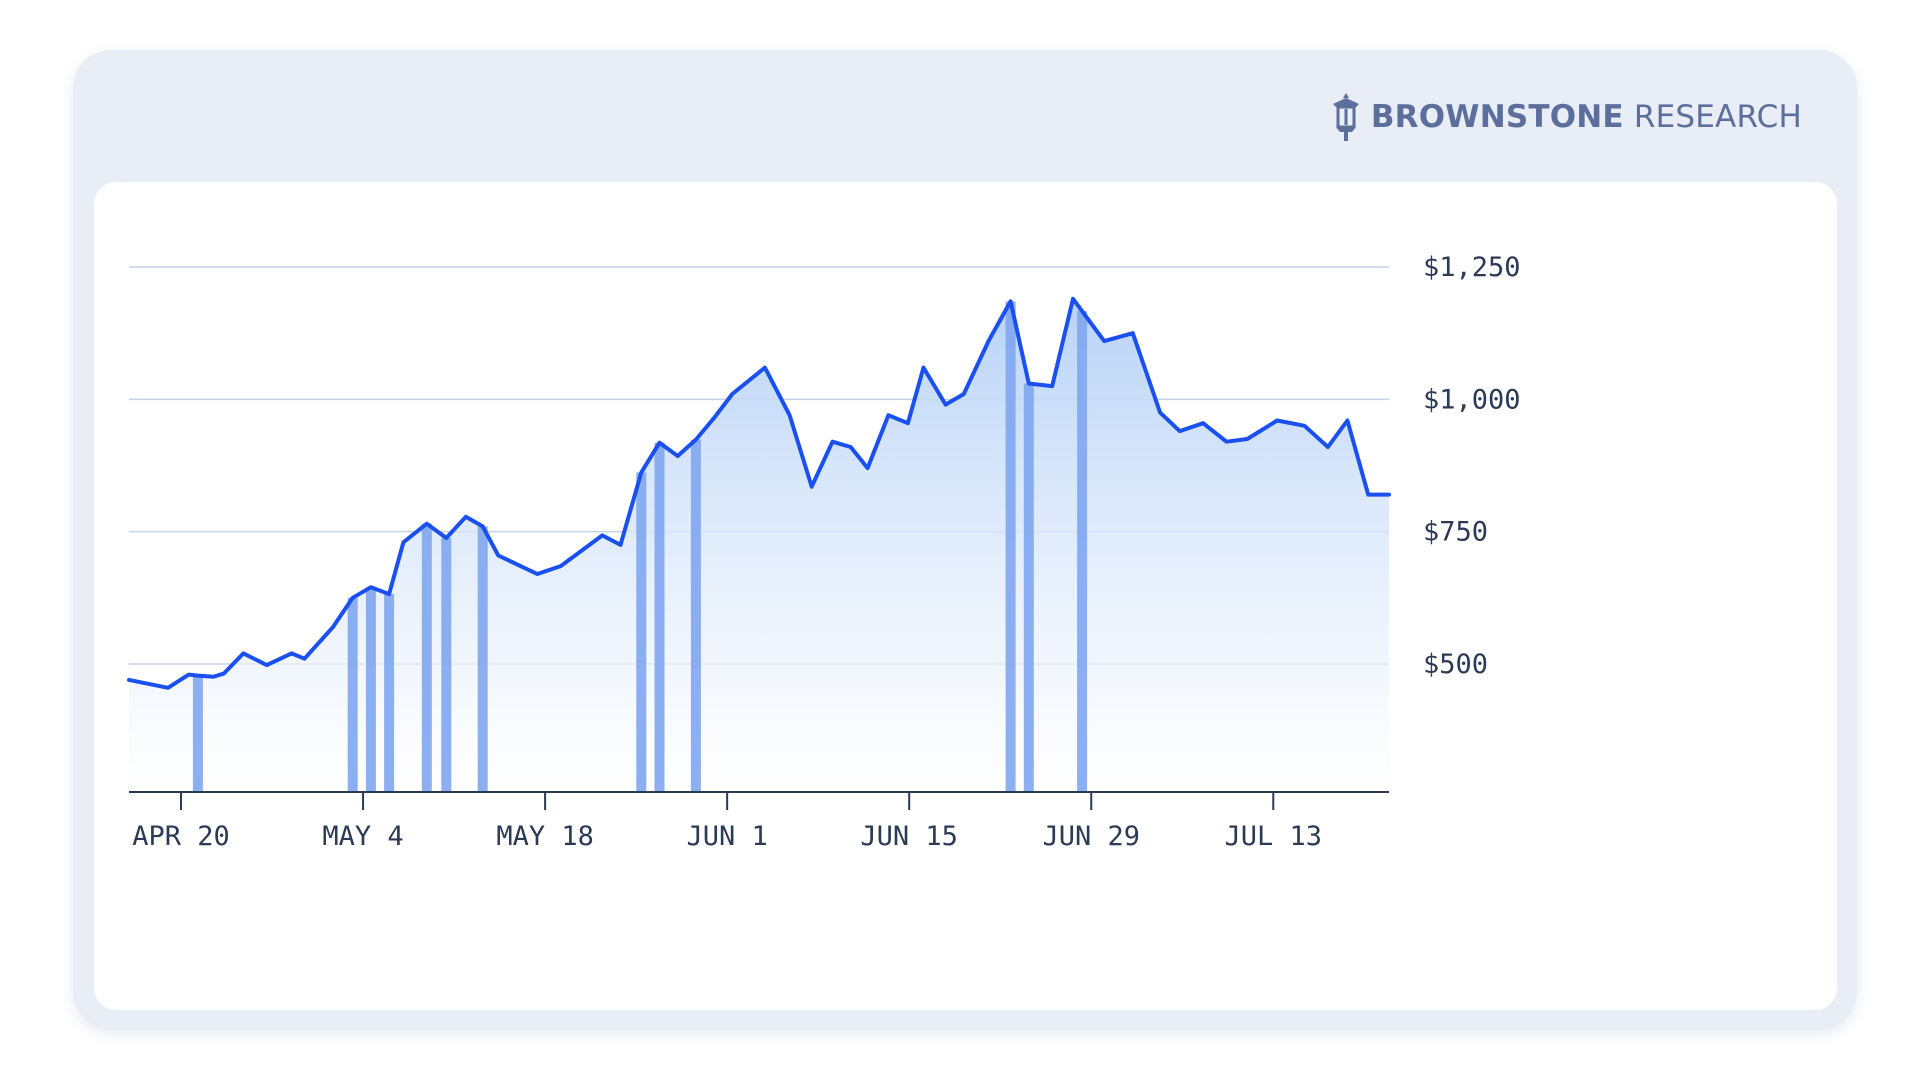  Describe the element at coordinates (362, 836) in the screenshot. I see `x-tick-label: MAY 4` at that location.